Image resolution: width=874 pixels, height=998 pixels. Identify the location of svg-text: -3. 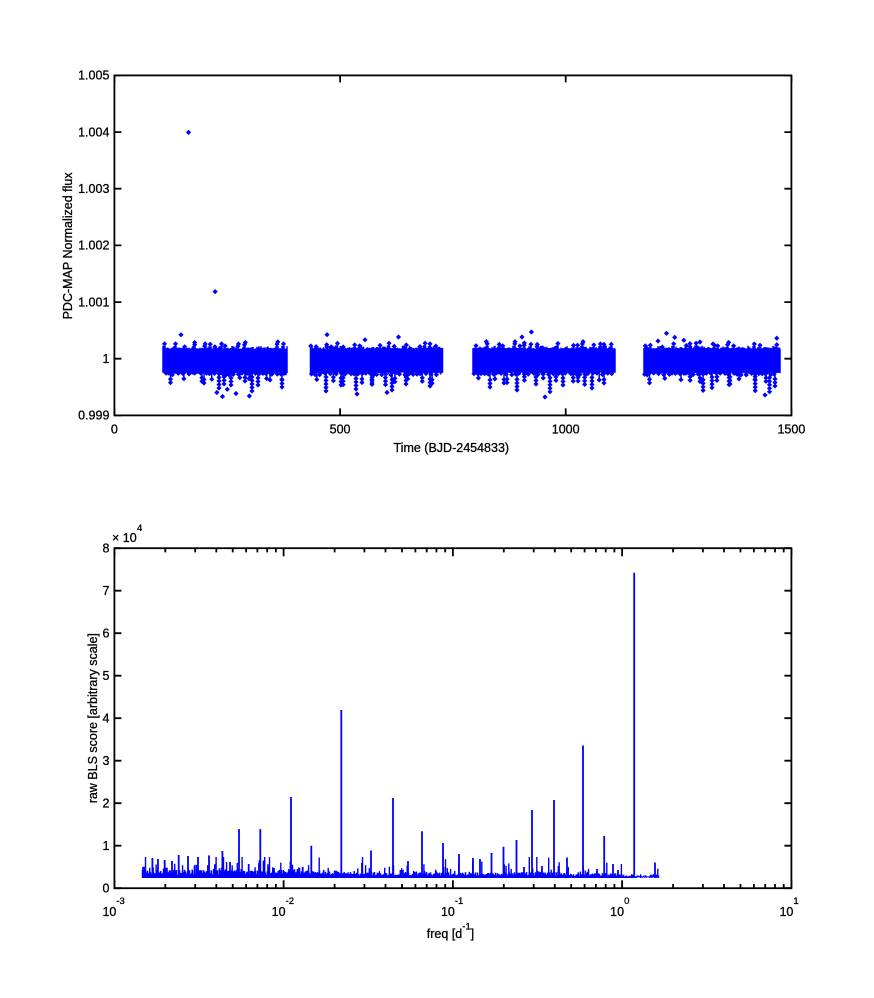
(120, 901).